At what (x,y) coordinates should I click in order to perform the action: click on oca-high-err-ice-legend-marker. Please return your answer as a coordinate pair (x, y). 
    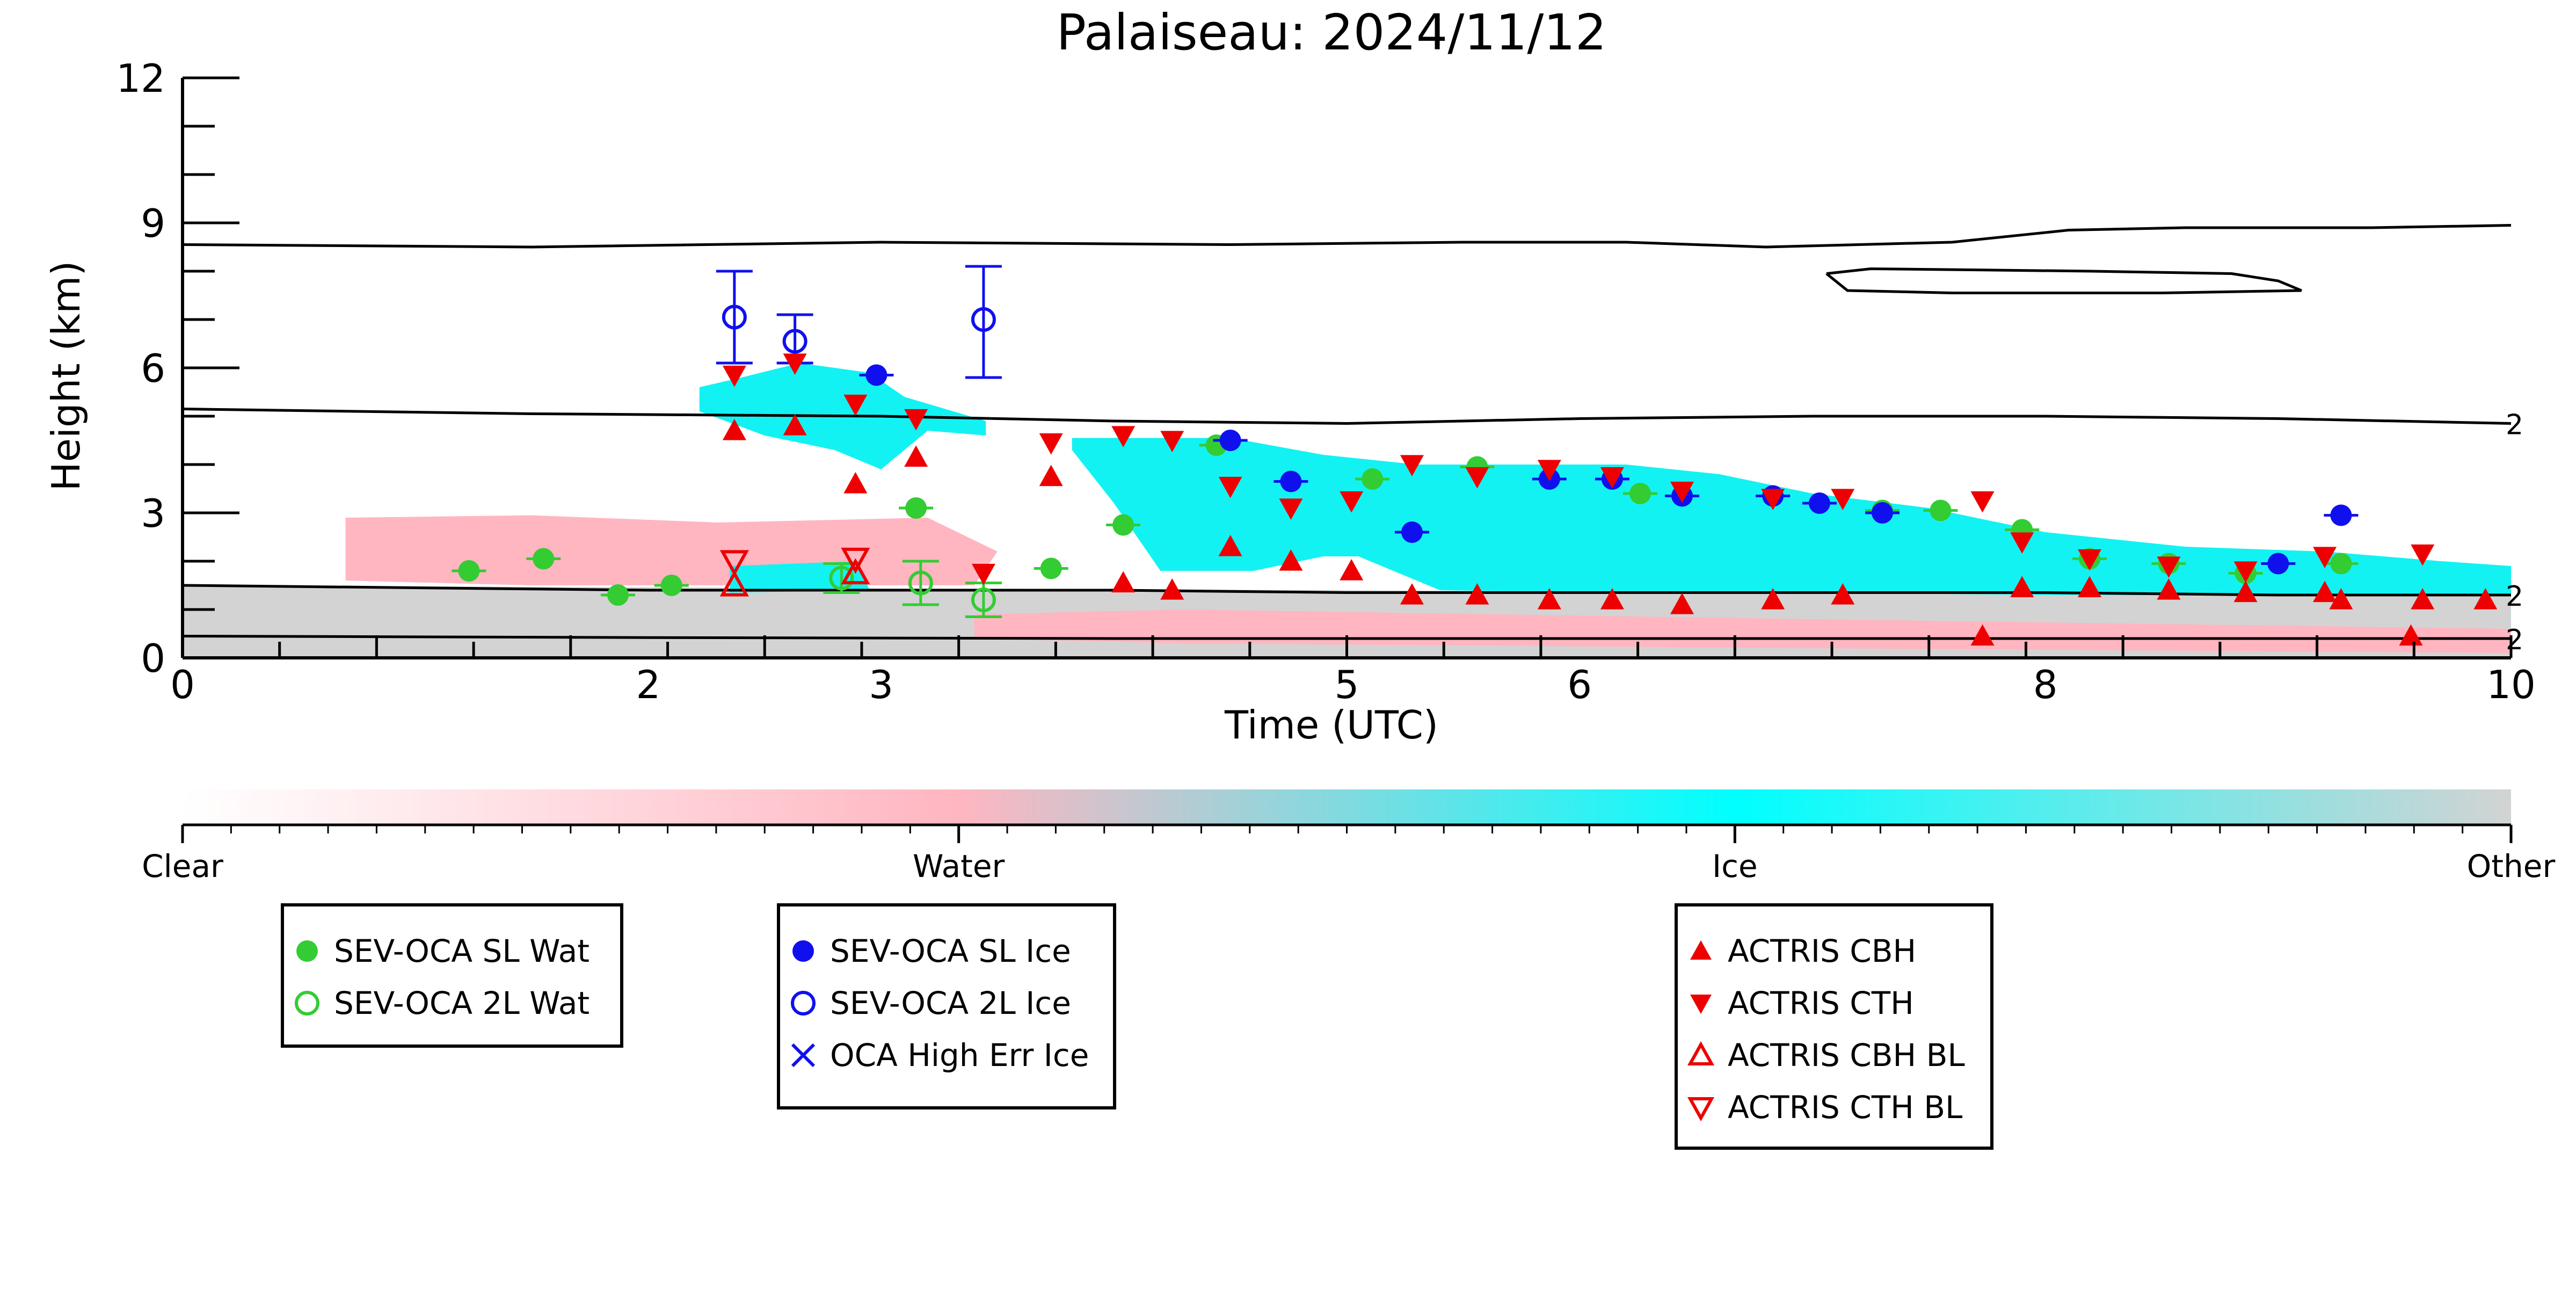
    Looking at the image, I should click on (803, 1055).